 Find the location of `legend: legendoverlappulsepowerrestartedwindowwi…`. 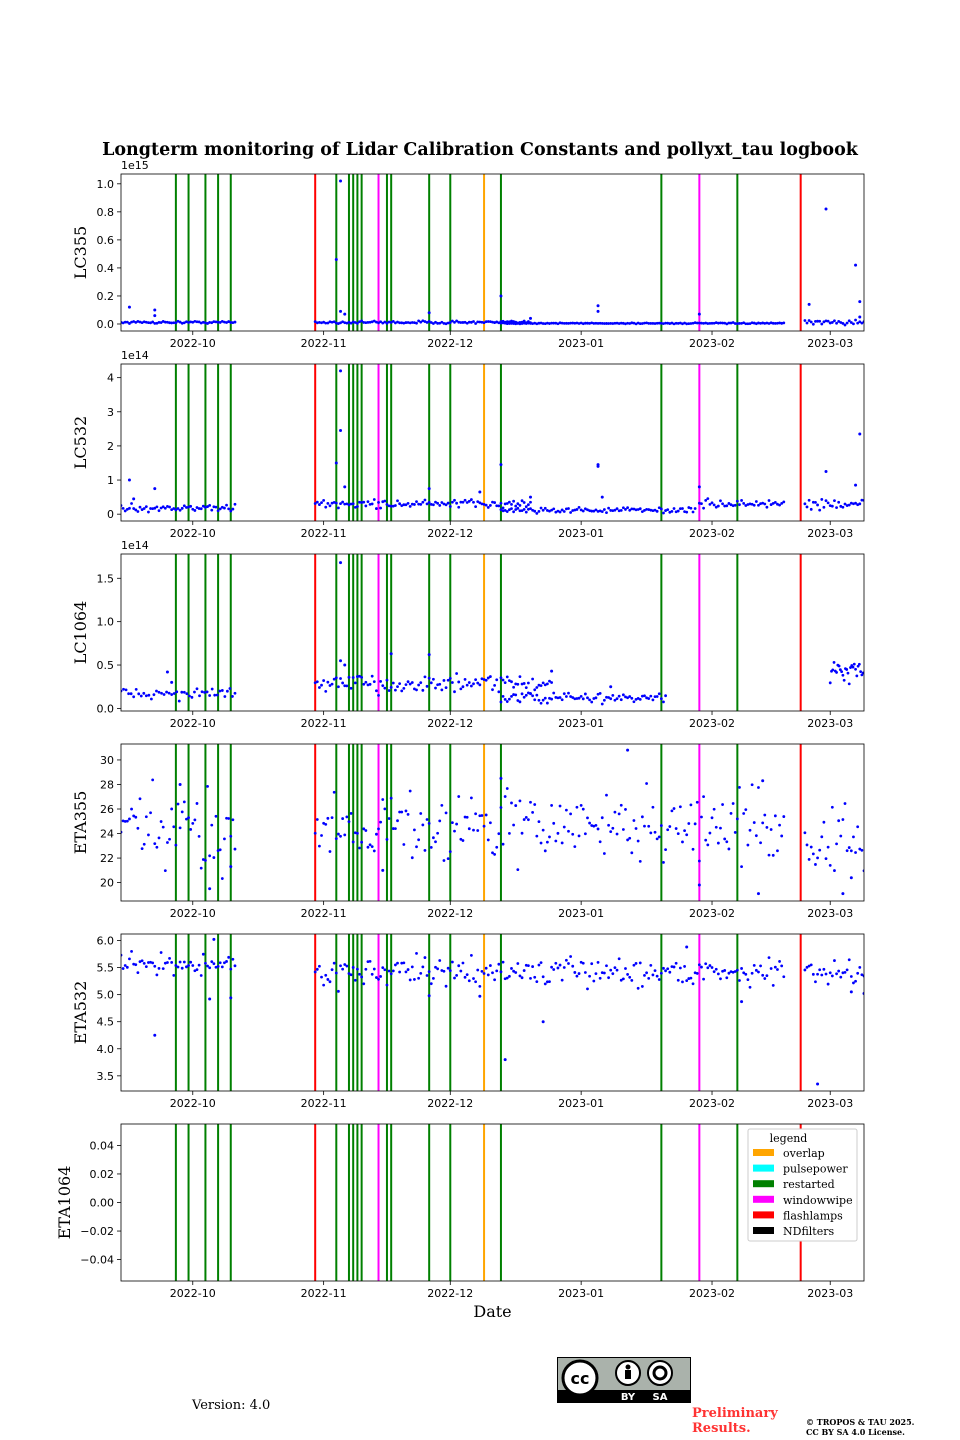

legend: legendoverlappulsepowerrestartedwindowwi… is located at coordinates (802, 1185).